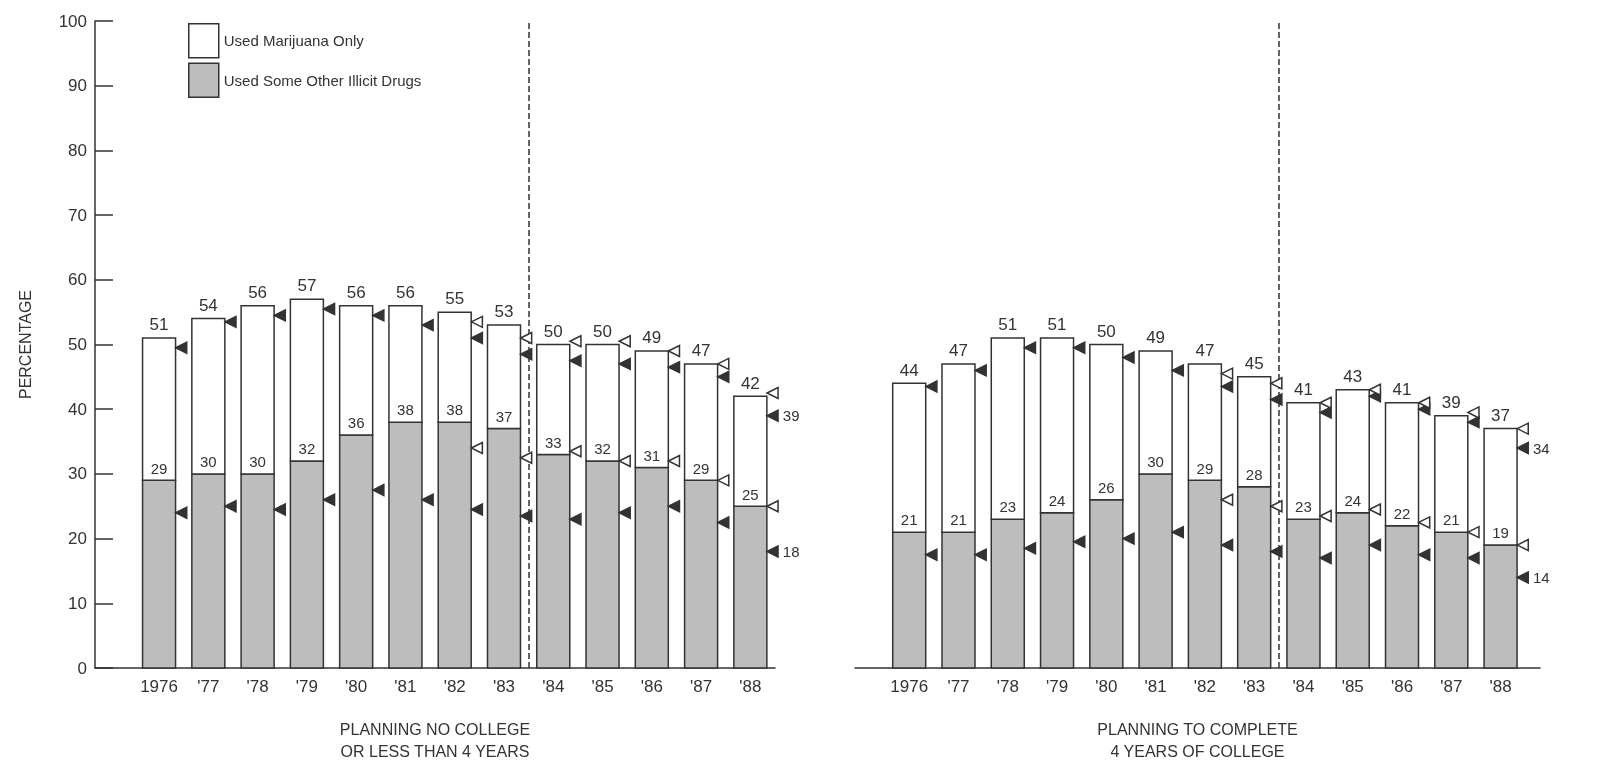  What do you see at coordinates (77, 86) in the screenshot?
I see `y-tick-label: 90` at bounding box center [77, 86].